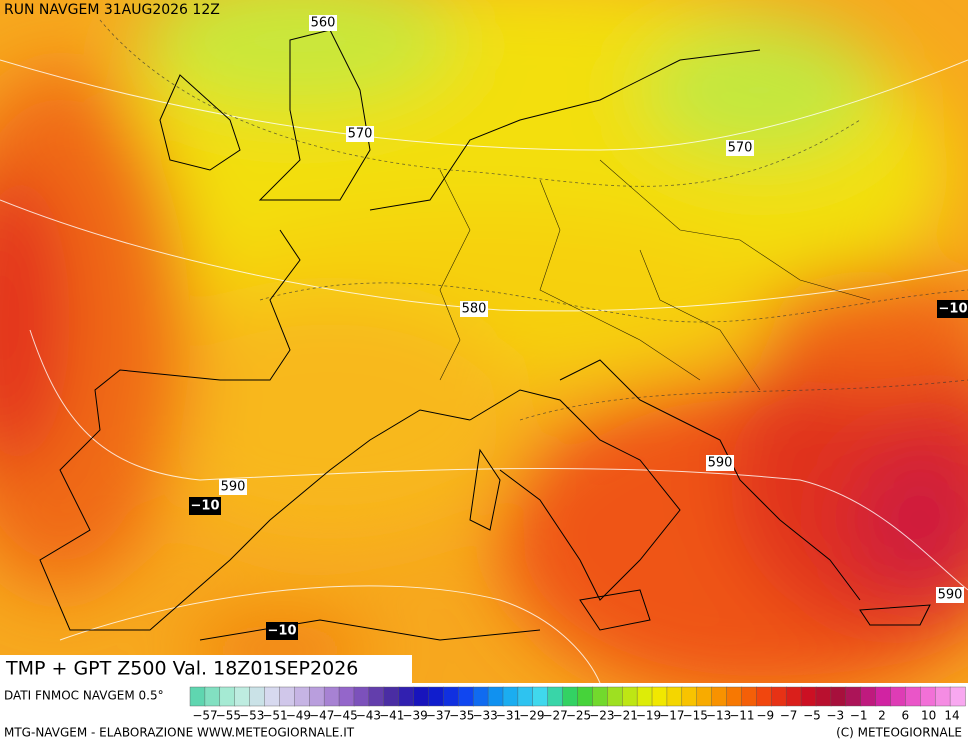  Describe the element at coordinates (508, 716) in the screenshot. I see `legend-label: −31` at that location.